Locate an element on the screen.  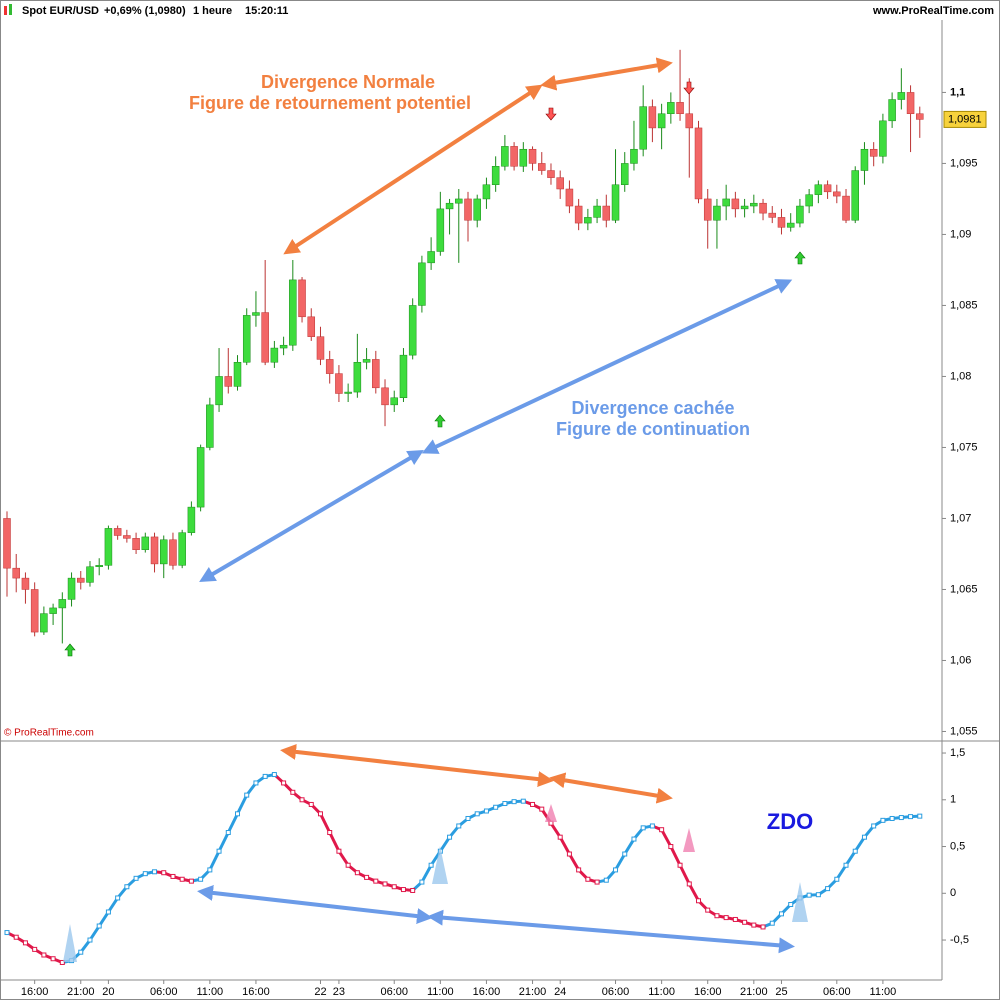
y-tick-label: 1 is located at coordinates (953, 800).